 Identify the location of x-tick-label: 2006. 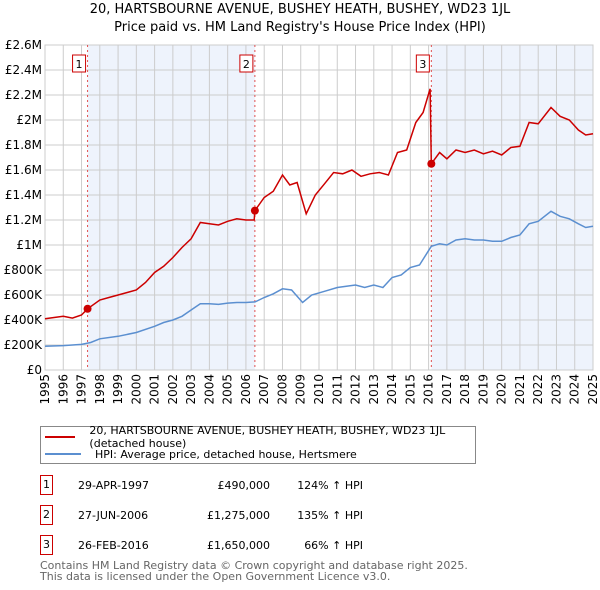
(246, 389).